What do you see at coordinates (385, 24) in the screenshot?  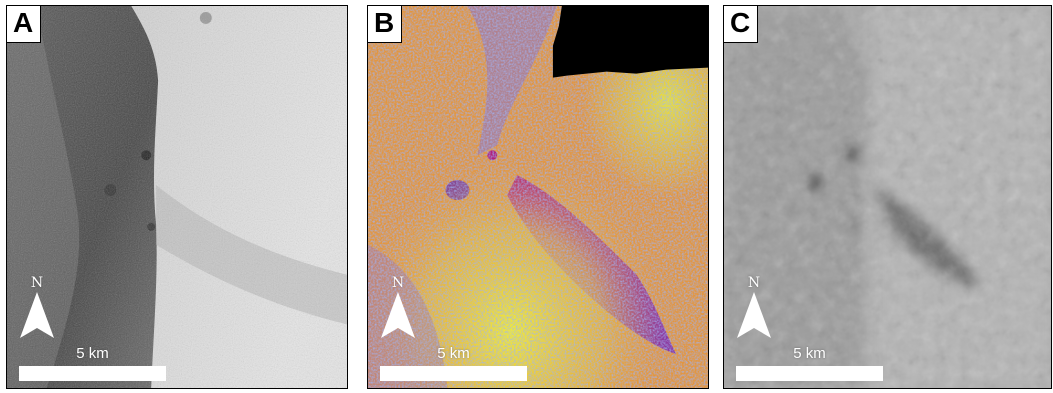 I see `panel-b-letter: B` at bounding box center [385, 24].